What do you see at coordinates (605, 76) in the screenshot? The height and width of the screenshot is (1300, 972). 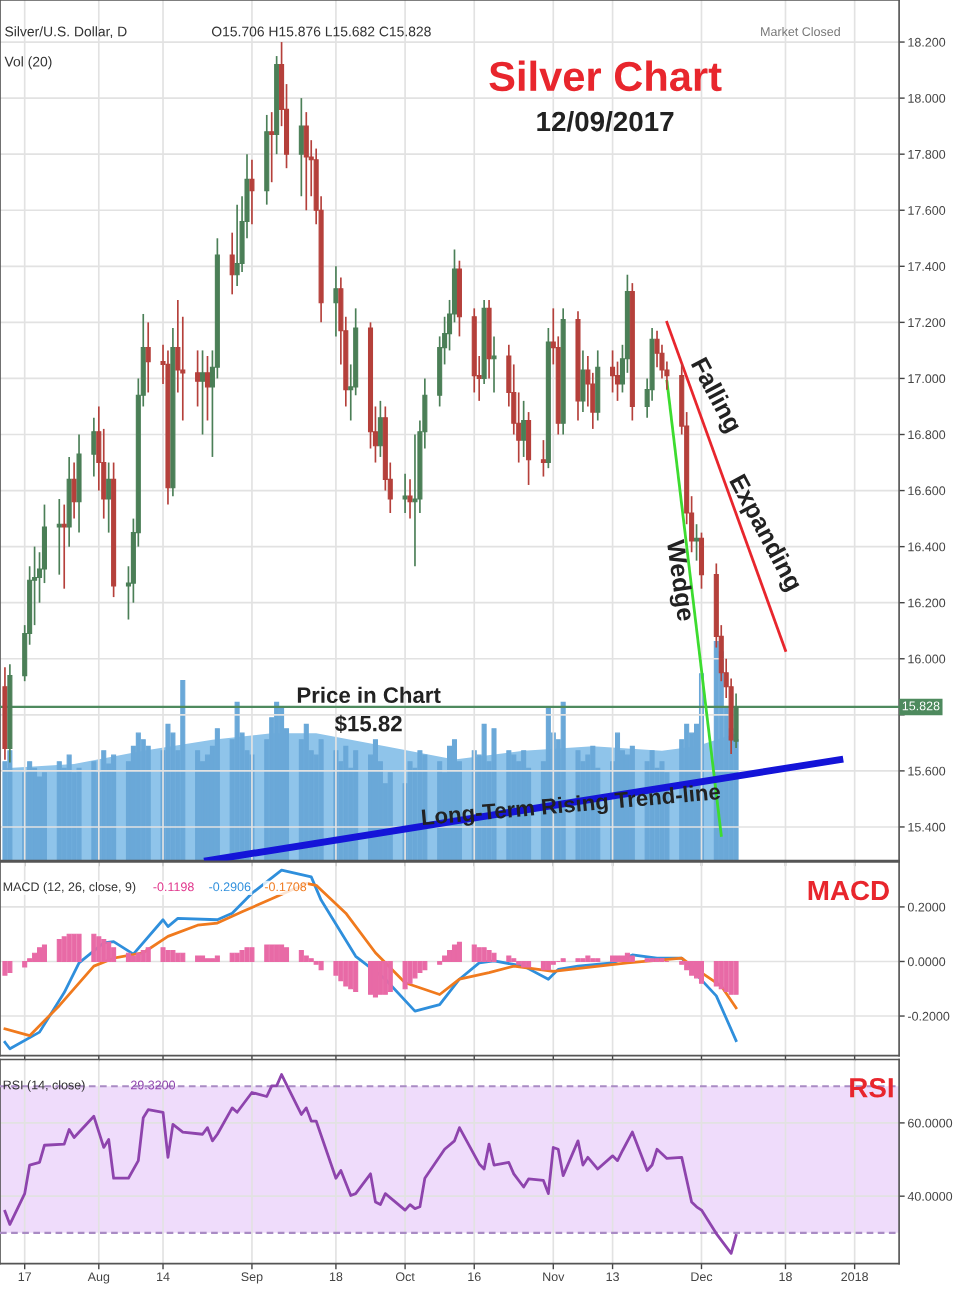 I see `text: Silver Chart` at bounding box center [605, 76].